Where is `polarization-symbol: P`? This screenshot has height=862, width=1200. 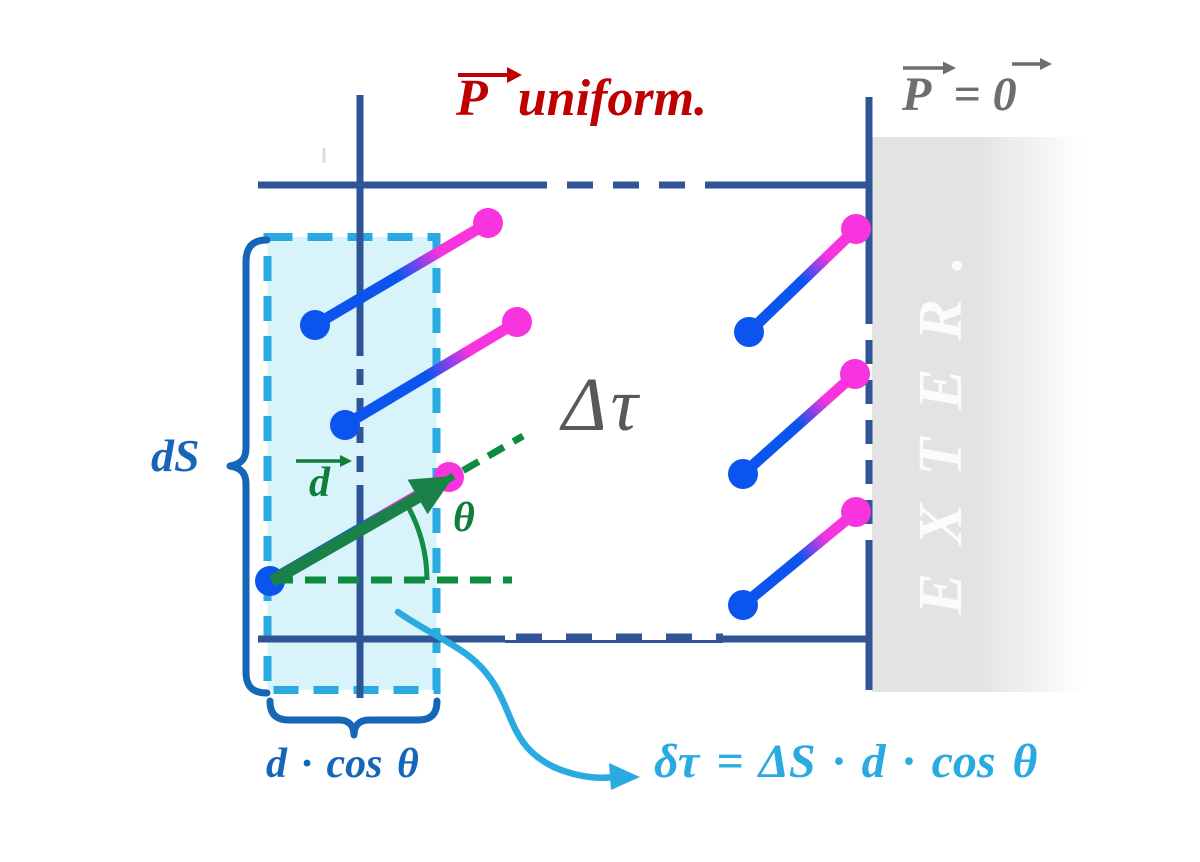
polarization-symbol: P is located at coordinates (472, 98).